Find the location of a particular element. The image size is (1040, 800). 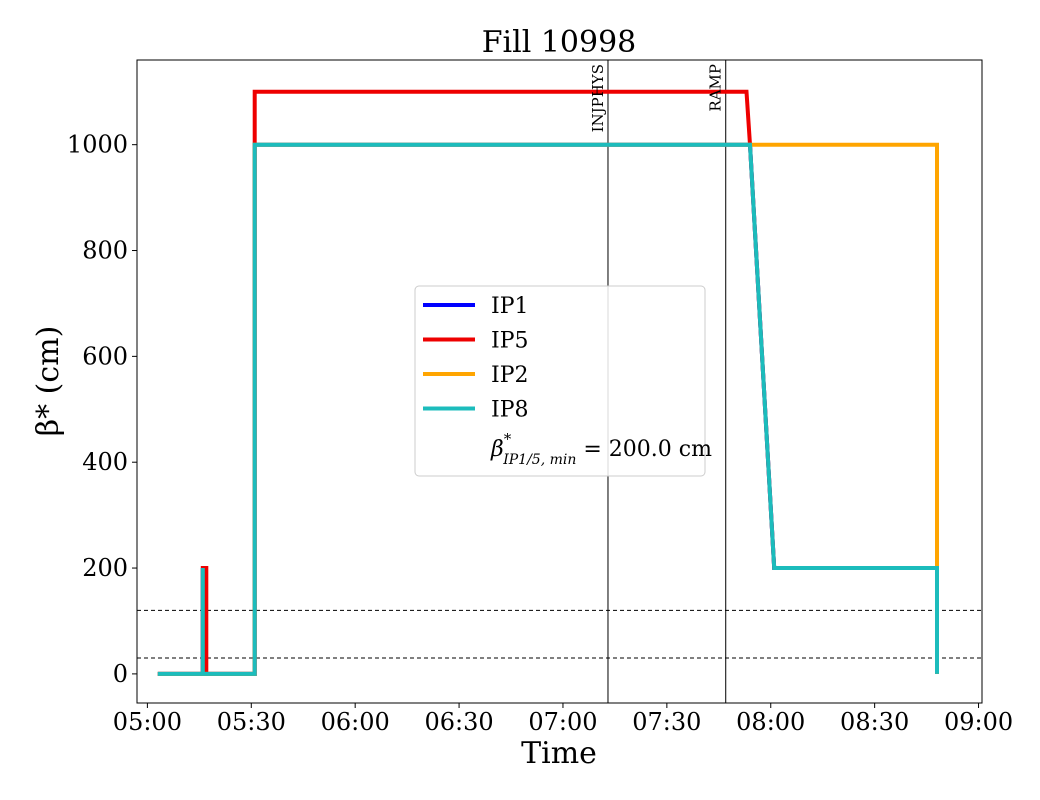

legend-label-ip1: IP1 is located at coordinates (510, 306).